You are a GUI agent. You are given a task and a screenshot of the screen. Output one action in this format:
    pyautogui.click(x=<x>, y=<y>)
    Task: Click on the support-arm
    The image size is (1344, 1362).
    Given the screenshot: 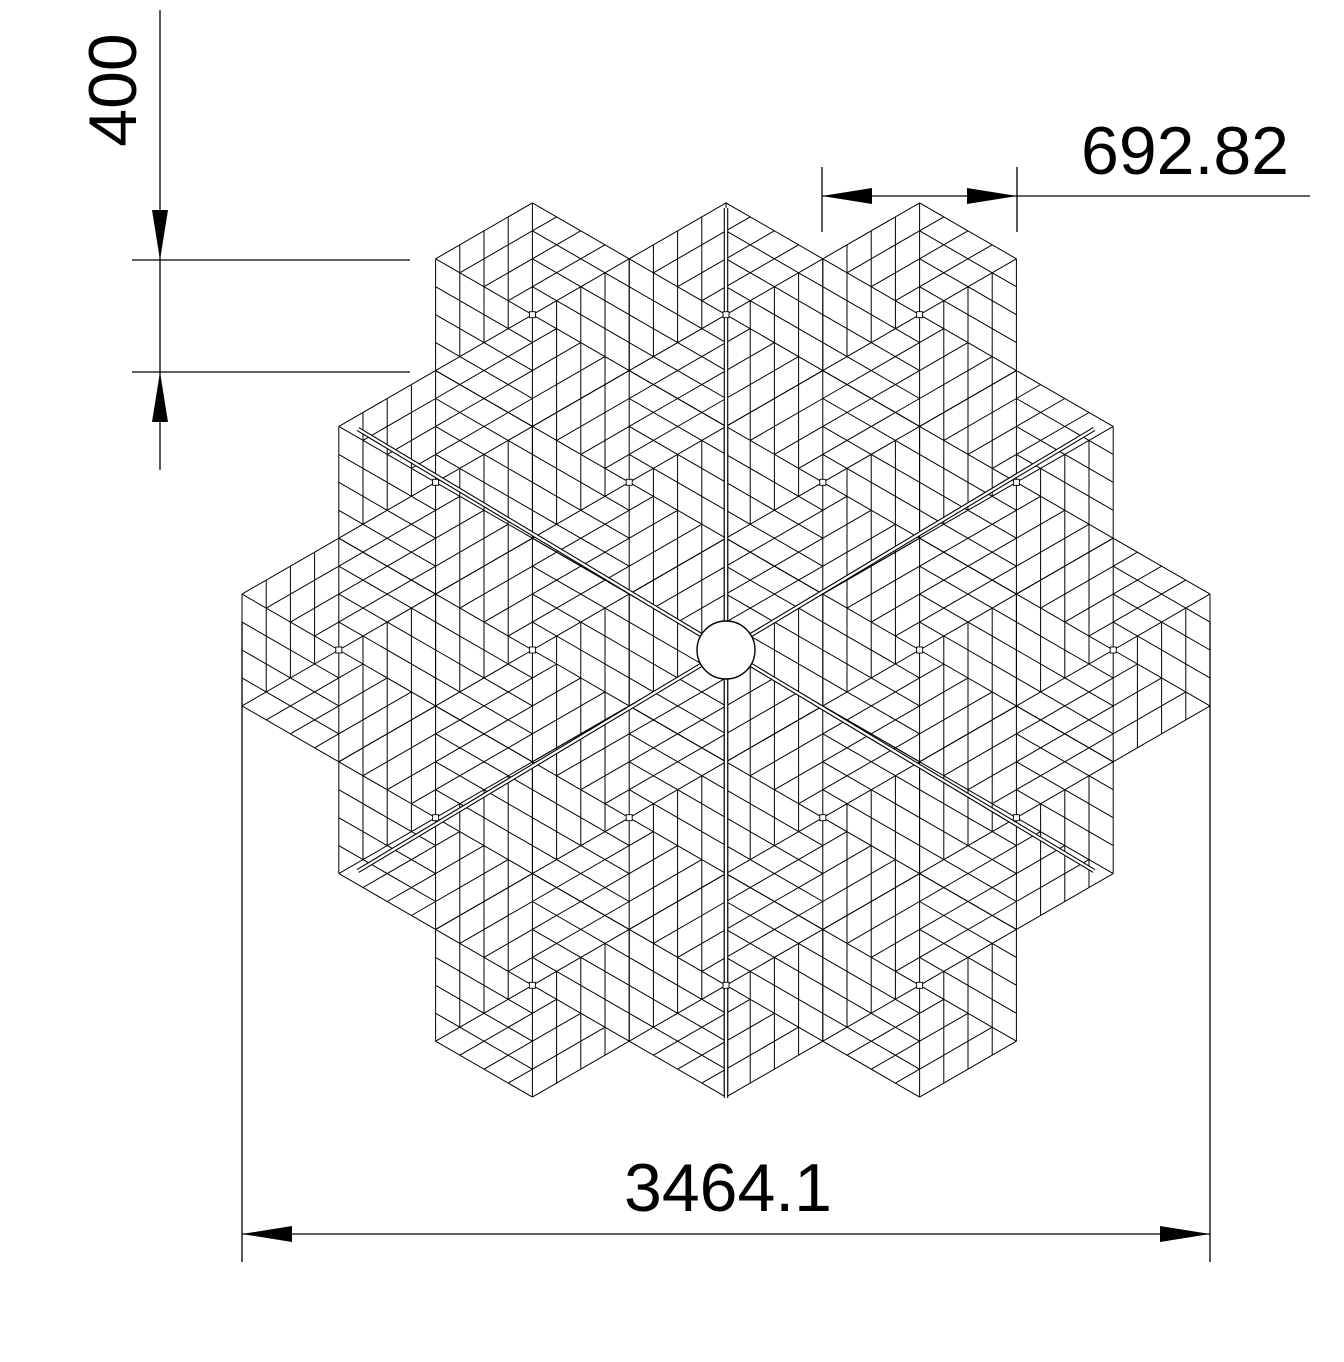 What is the action you would take?
    pyautogui.click(x=910, y=539)
    